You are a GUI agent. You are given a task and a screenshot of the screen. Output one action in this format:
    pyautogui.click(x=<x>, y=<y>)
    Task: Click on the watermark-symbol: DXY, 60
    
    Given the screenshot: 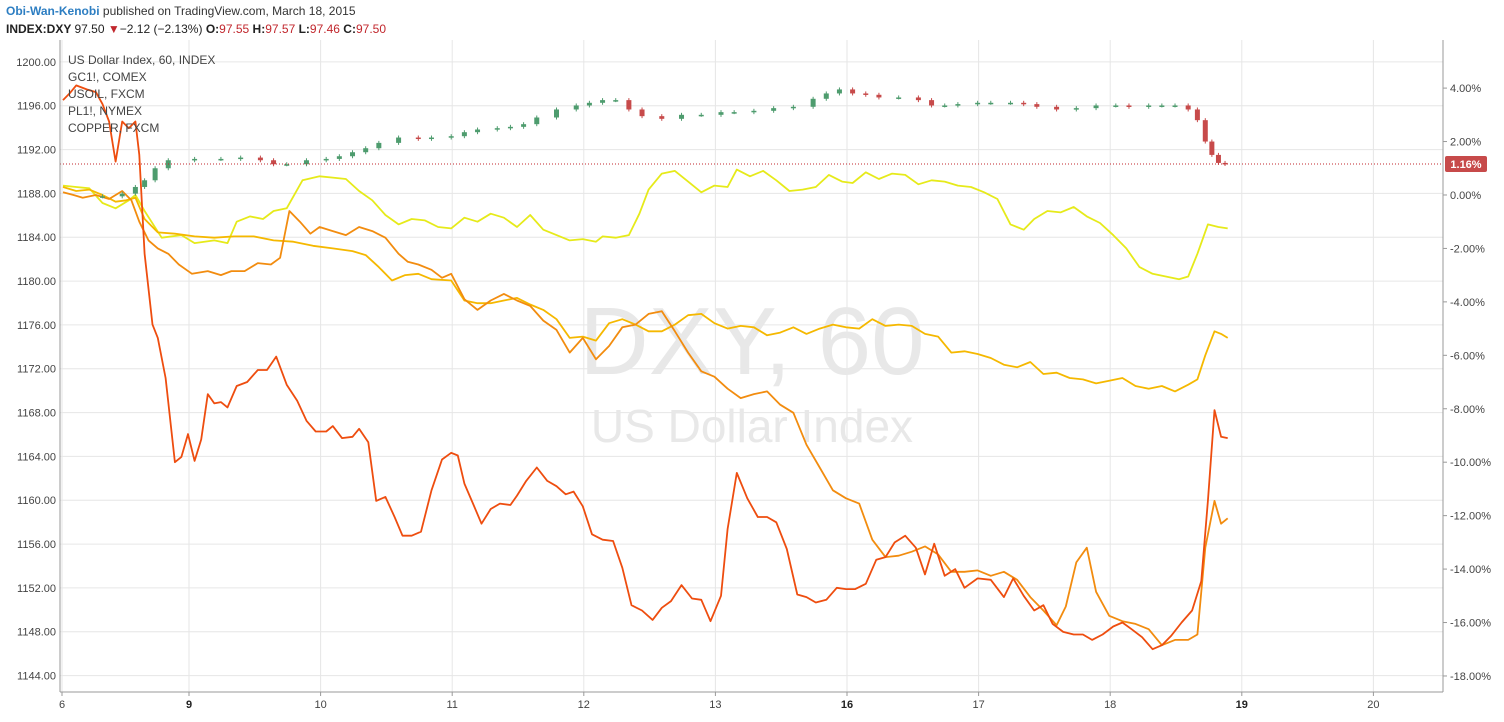 What is the action you would take?
    pyautogui.click(x=751, y=341)
    